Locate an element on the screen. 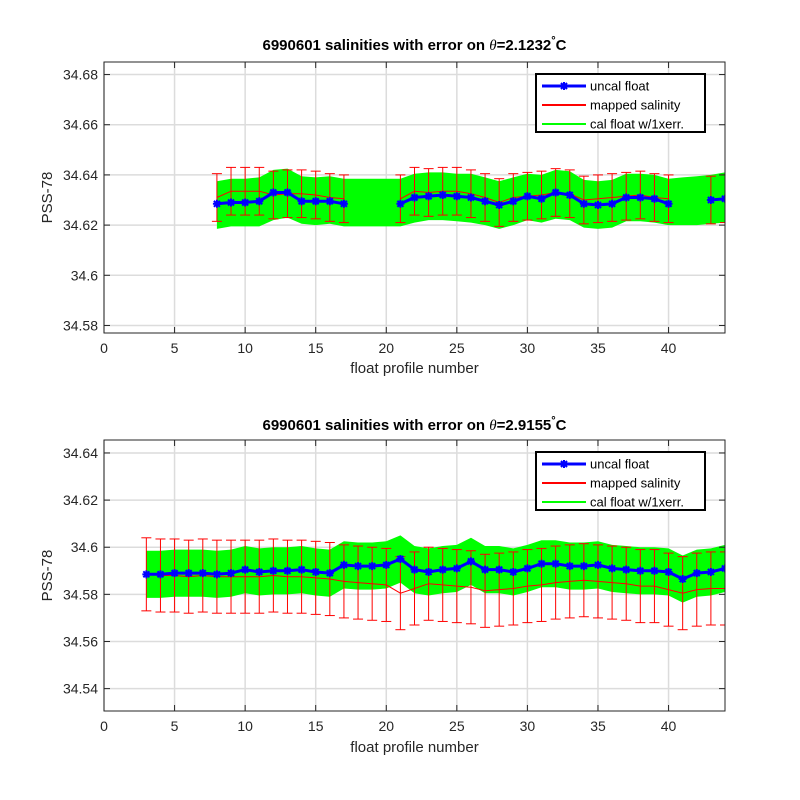 This screenshot has height=800, width=800. x-tick-label: 10 is located at coordinates (245, 726).